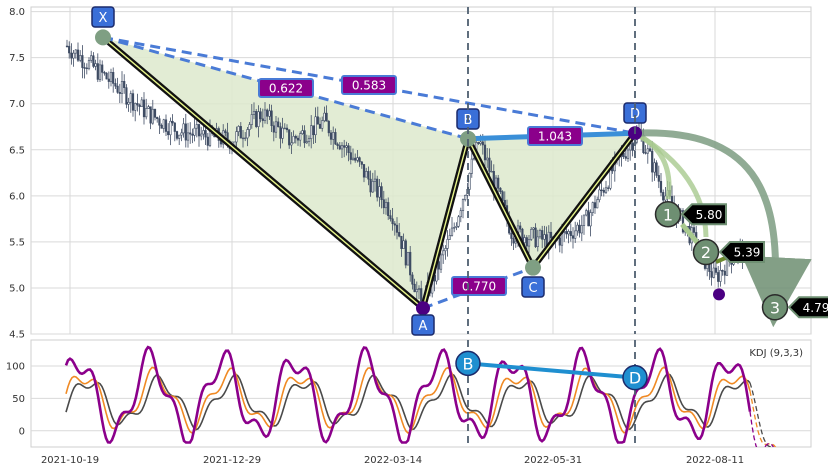 The image size is (828, 471). I want to click on target-circle, so click(706, 252).